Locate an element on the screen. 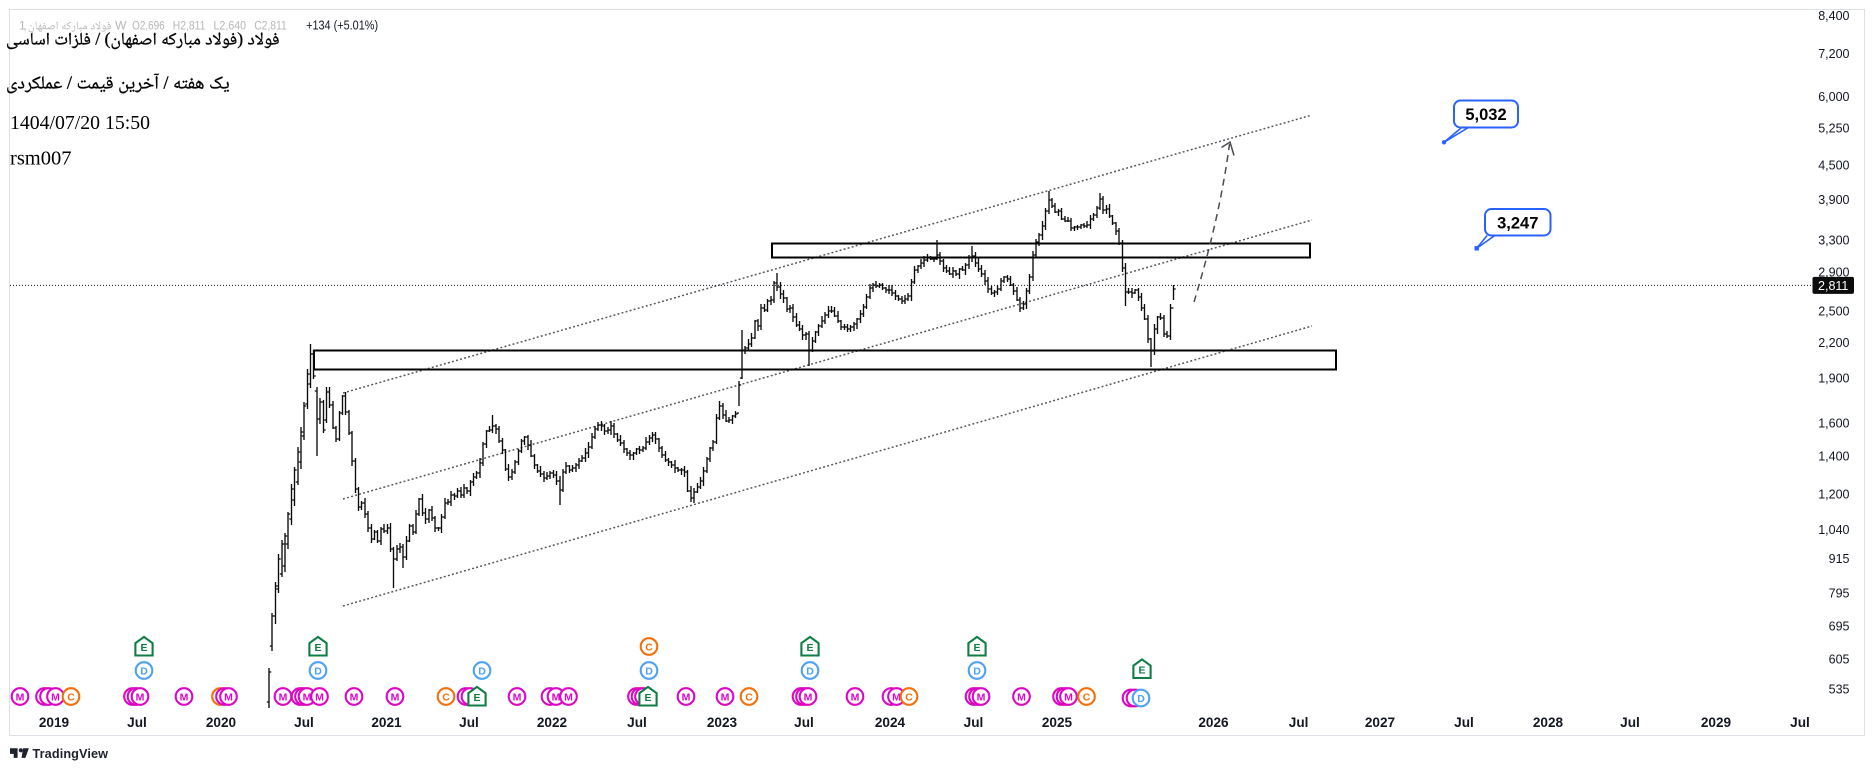 This screenshot has width=1875, height=771. svg-text: H2,811 is located at coordinates (189, 25).